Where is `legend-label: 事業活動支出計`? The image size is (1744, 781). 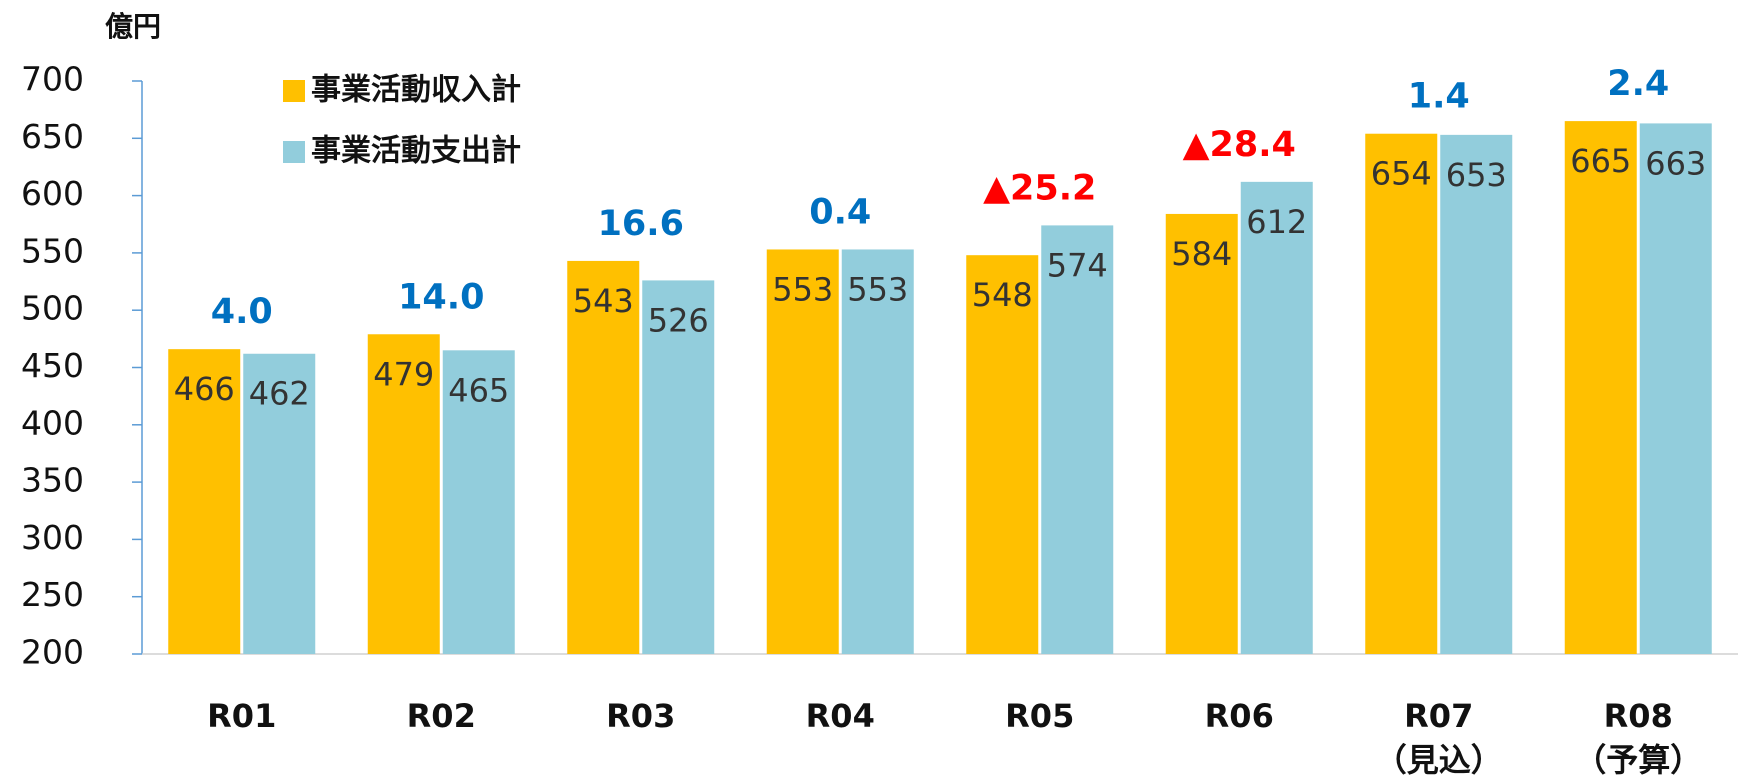
legend-label: 事業活動支出計 is located at coordinates (416, 151).